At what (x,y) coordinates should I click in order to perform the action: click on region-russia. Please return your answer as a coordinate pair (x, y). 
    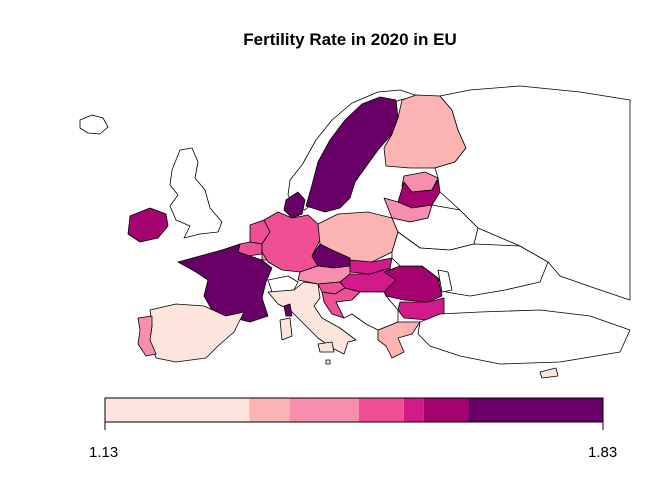
    Looking at the image, I should click on (532, 193).